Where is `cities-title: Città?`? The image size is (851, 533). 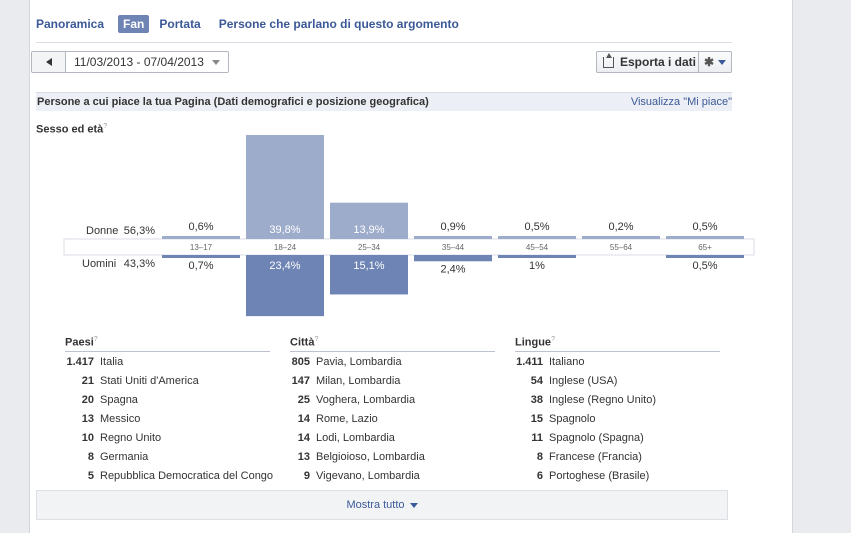
cities-title: Città? is located at coordinates (304, 342).